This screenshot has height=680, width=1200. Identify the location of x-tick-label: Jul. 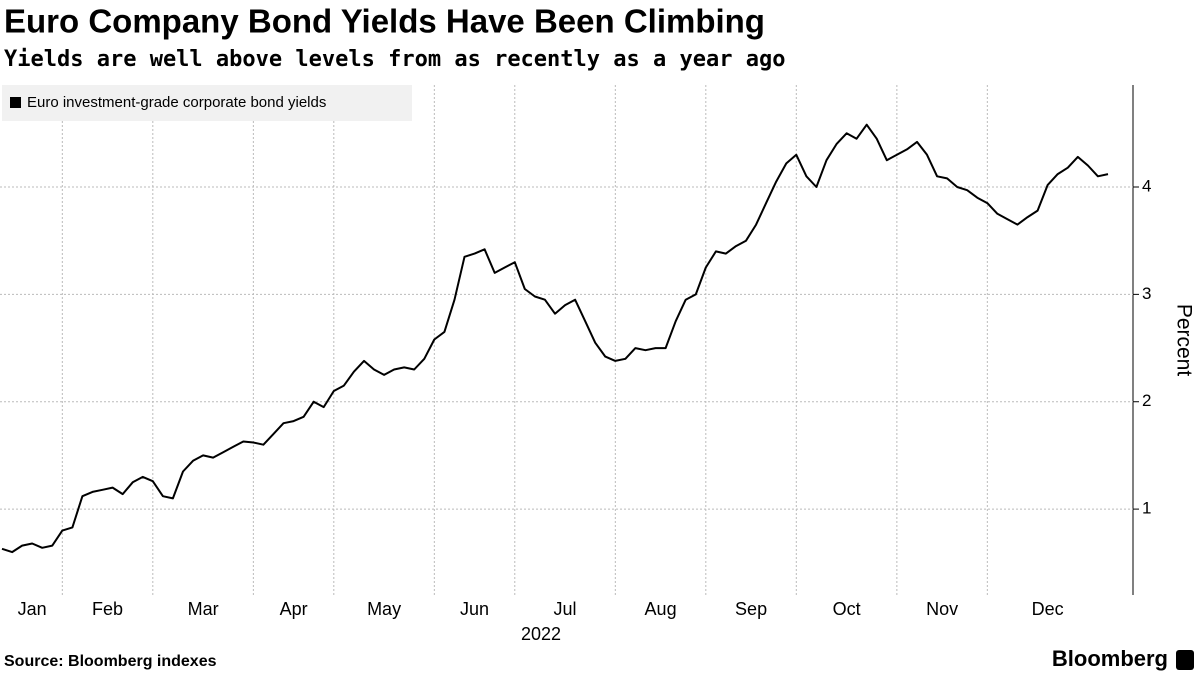
(565, 609).